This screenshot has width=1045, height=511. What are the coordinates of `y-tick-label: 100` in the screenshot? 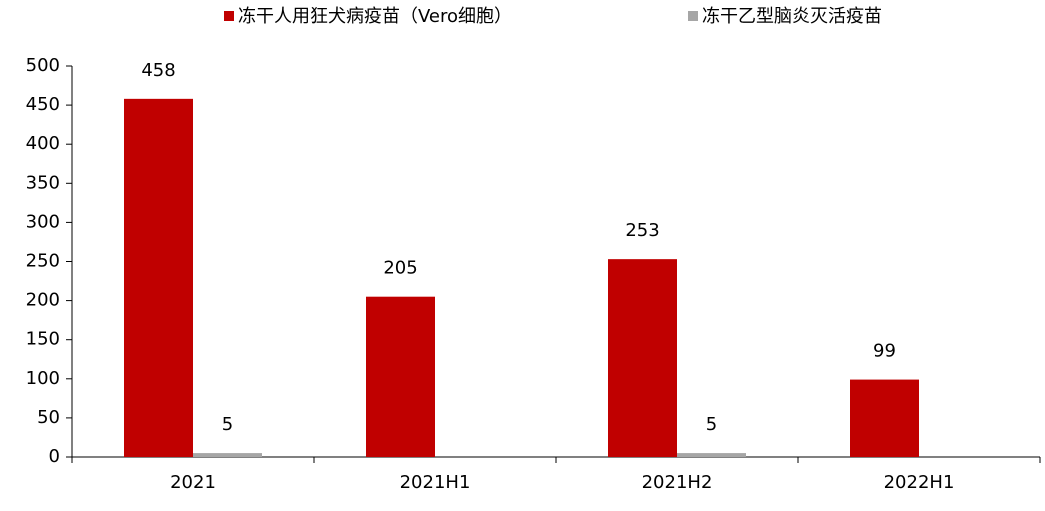 It's located at (43, 378).